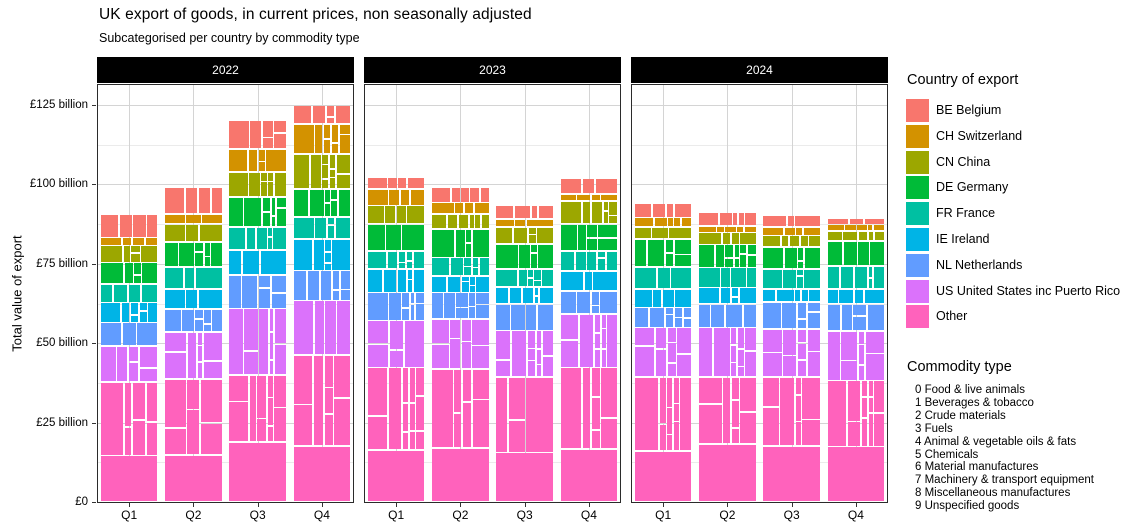 The image size is (1147, 532). I want to click on gridline-vertical, so click(397, 293).